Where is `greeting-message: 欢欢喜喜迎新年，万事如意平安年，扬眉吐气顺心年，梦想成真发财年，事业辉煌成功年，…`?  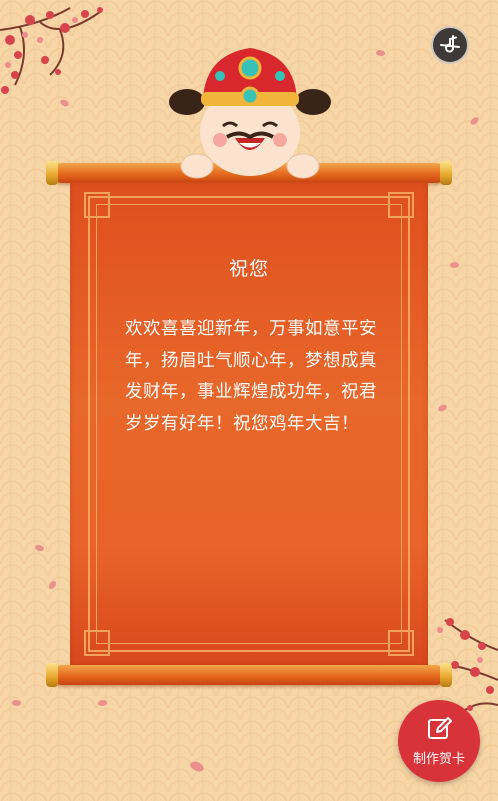
greeting-message: 欢欢喜喜迎新年，万事如意平安年，扬眉吐气顺心年，梦想成真发财年，事业辉煌成功年，… is located at coordinates (251, 376).